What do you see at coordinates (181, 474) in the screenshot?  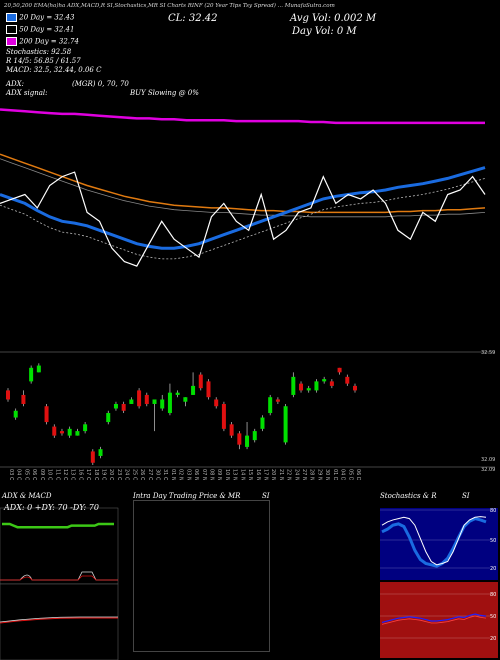 I see `date-tick-label: 02 Nov` at bounding box center [181, 474].